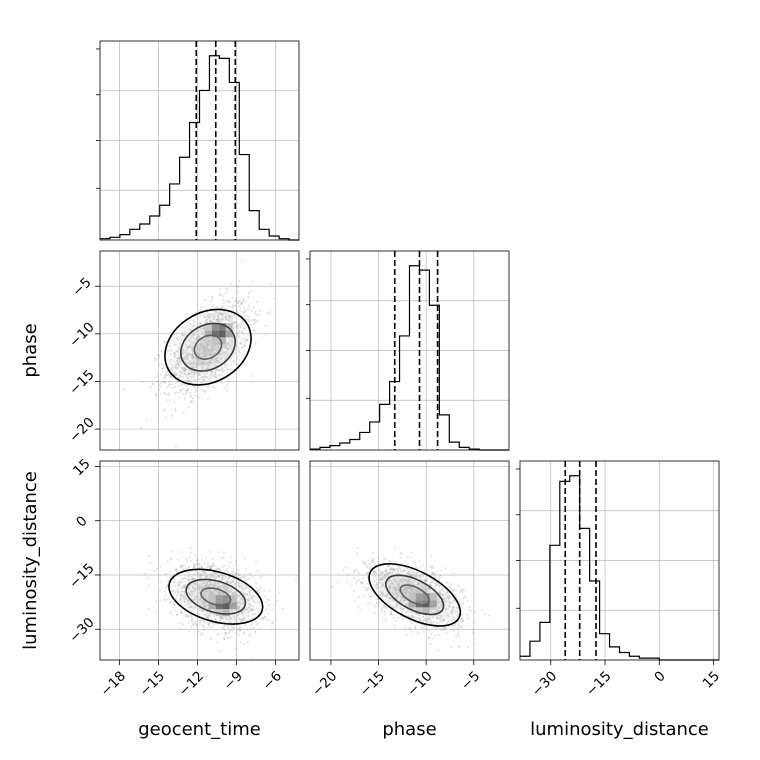 The height and width of the screenshot is (760, 760). I want to click on x-axis-label: luminosity_distance, so click(619, 729).